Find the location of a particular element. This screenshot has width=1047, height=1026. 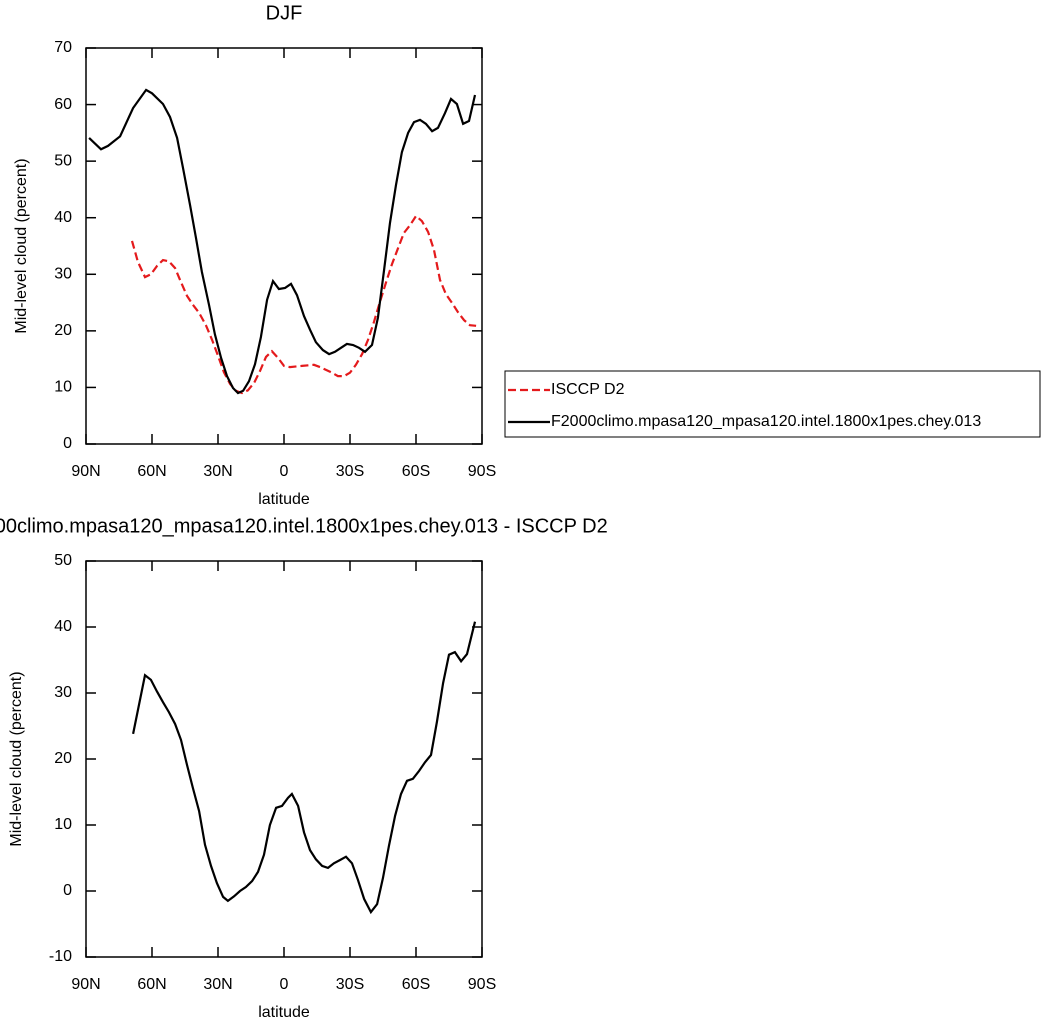

legend-box is located at coordinates (772, 404).